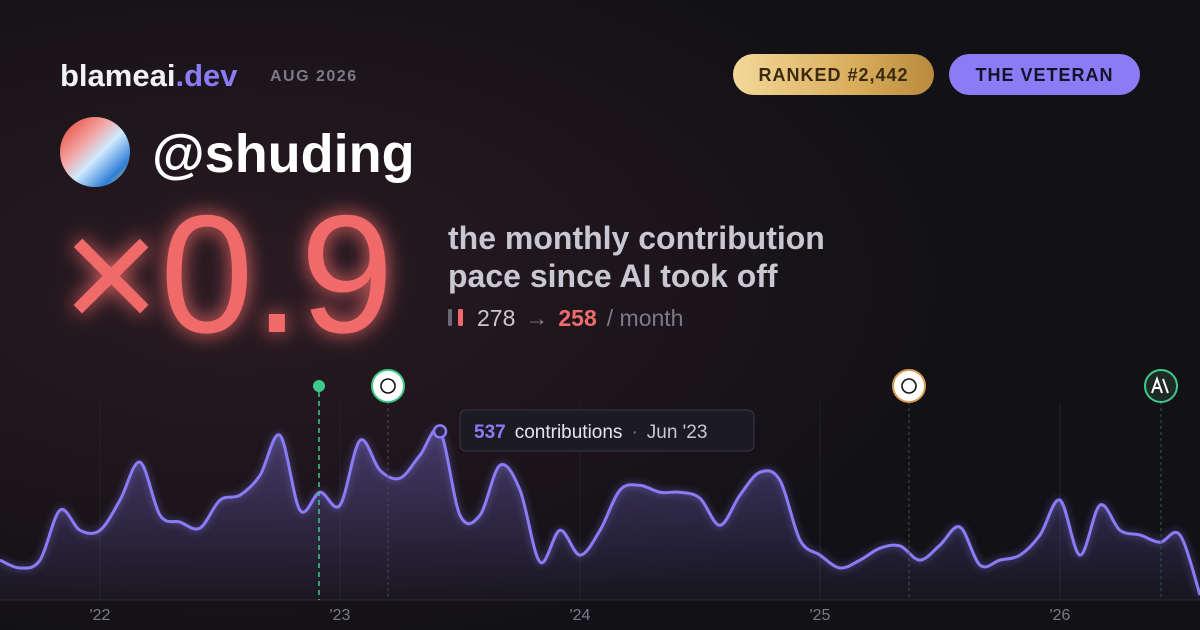 The width and height of the screenshot is (1200, 630). Describe the element at coordinates (580, 615) in the screenshot. I see `x-tick-label: '24` at that location.